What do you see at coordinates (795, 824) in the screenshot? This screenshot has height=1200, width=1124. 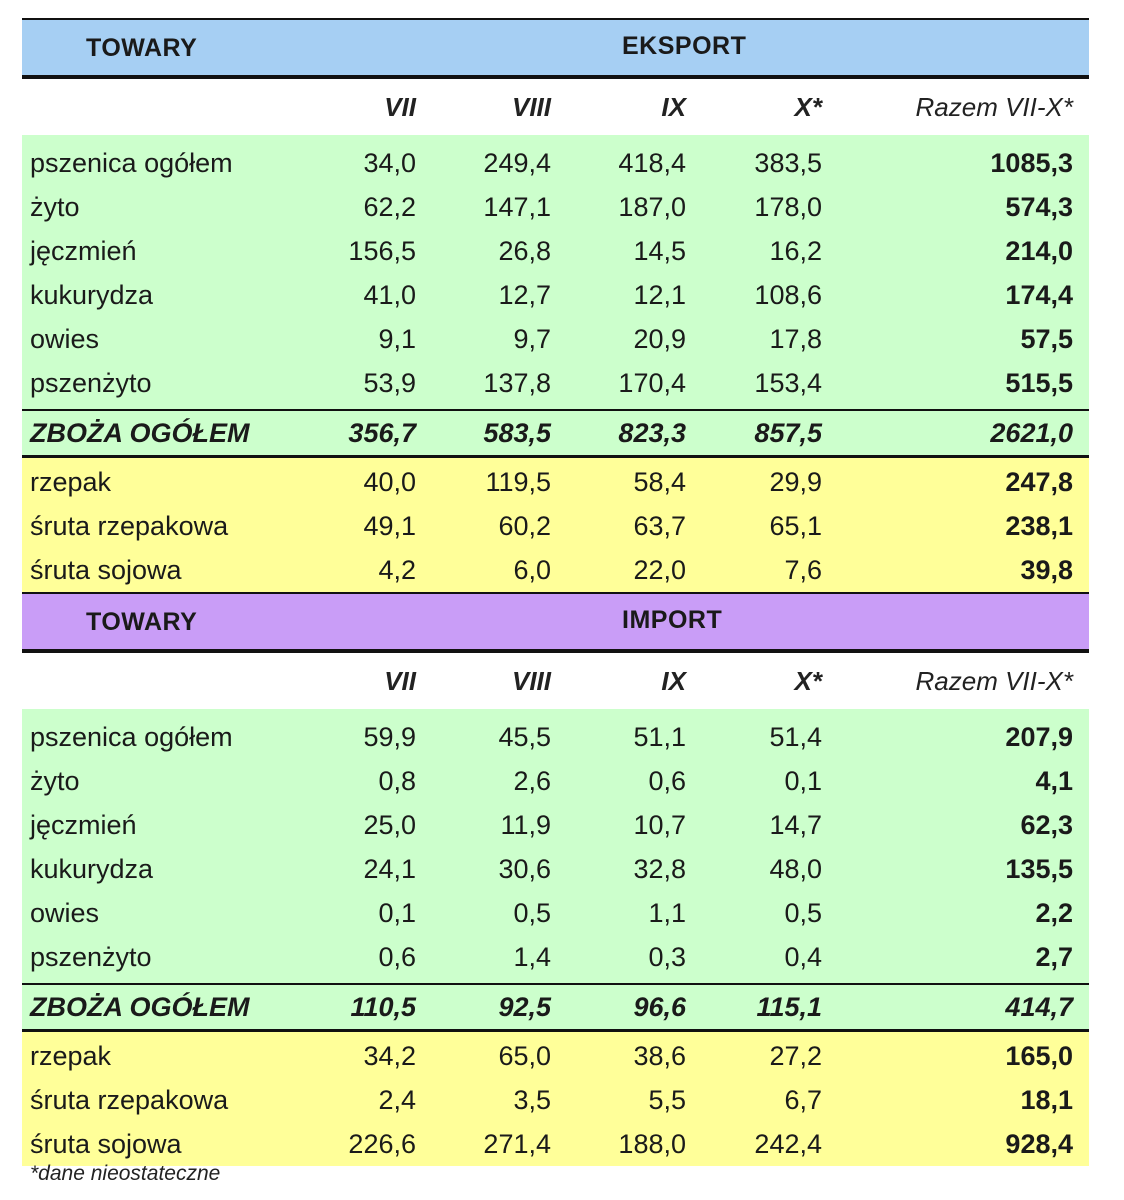 I see `value-x: 14,7` at bounding box center [795, 824].